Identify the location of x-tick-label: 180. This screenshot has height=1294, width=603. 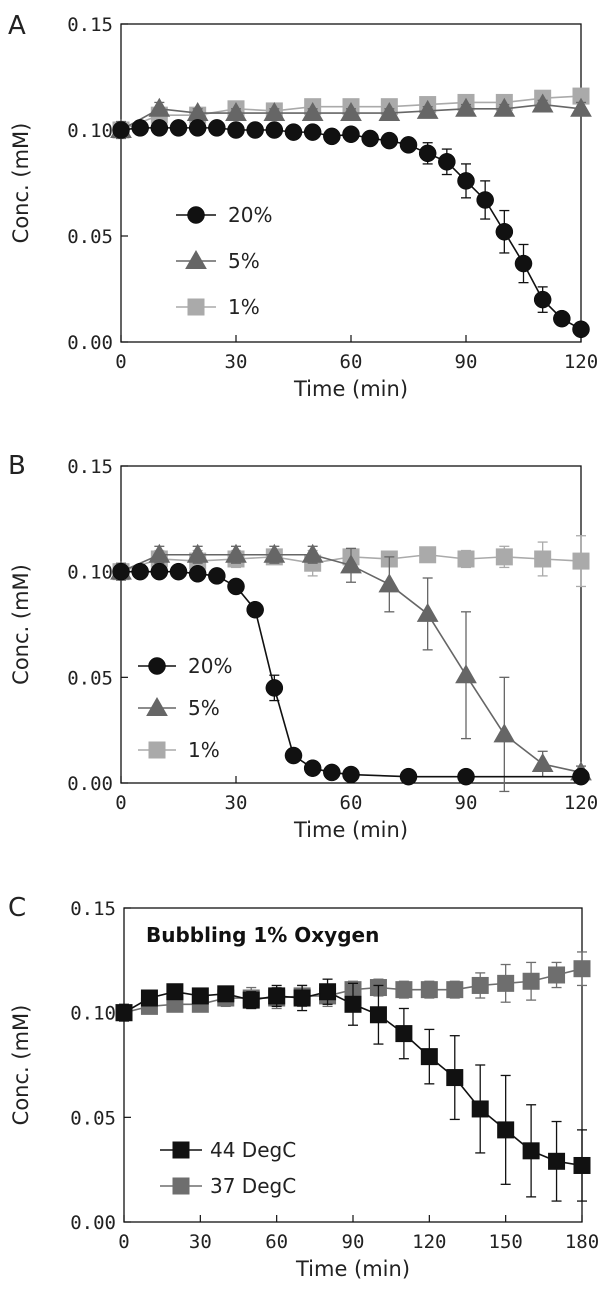
(582, 1242).